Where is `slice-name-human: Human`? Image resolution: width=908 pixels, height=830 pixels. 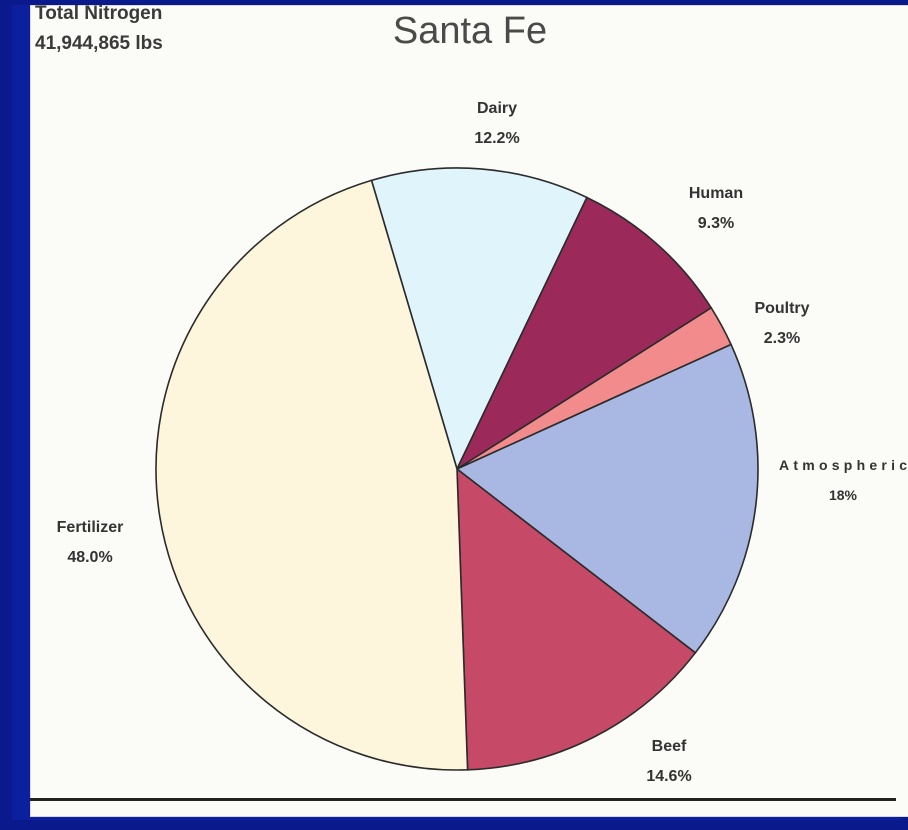 slice-name-human: Human is located at coordinates (716, 193).